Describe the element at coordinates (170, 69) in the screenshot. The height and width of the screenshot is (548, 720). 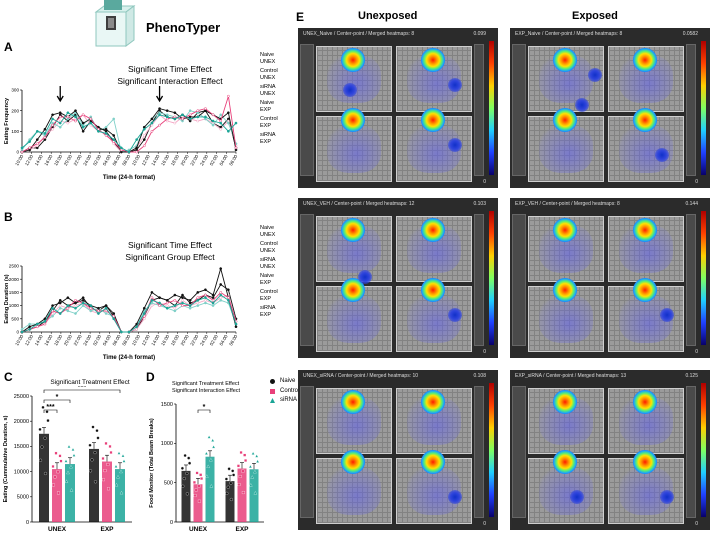
I see `panel-a-title-1: Significant Time Effect` at that location.